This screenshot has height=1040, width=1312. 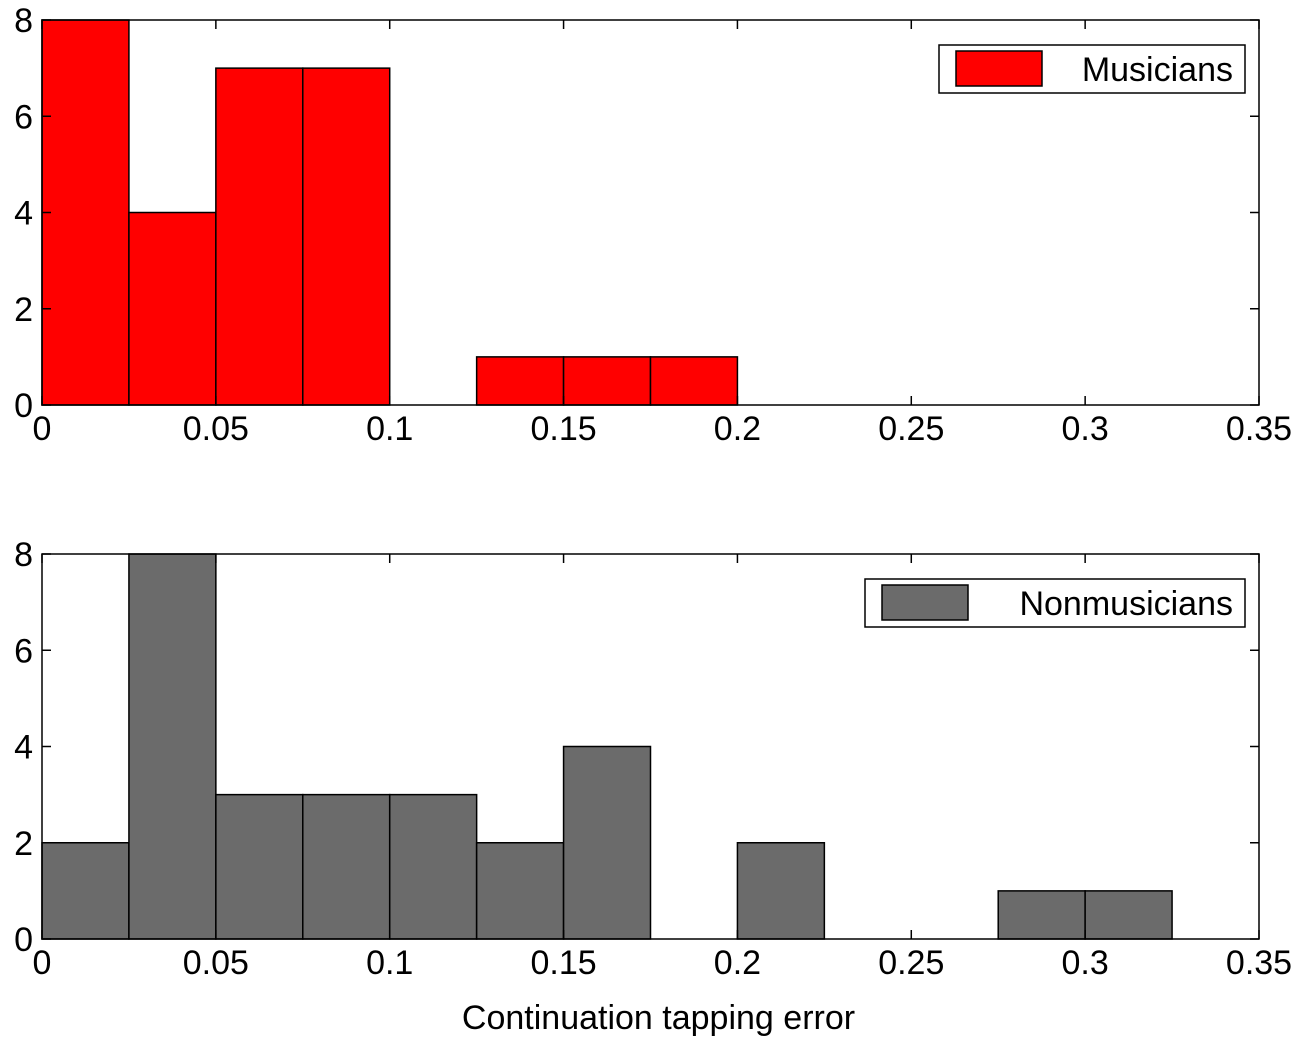 What do you see at coordinates (563, 429) in the screenshot?
I see `panel1-xtick-label-0p15: 0.15` at bounding box center [563, 429].